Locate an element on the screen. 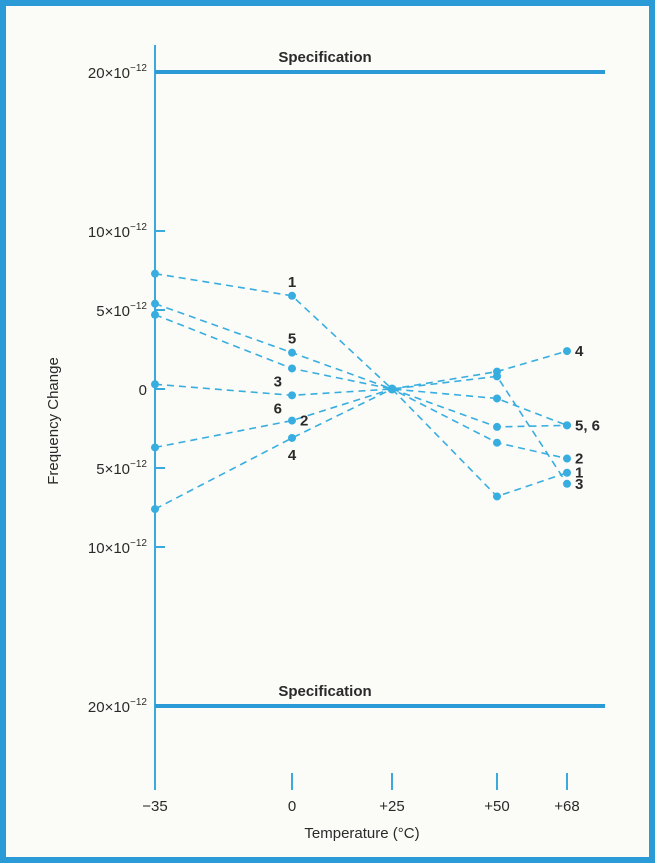 The width and height of the screenshot is (657, 865). x-tick-label: 0 is located at coordinates (292, 806).